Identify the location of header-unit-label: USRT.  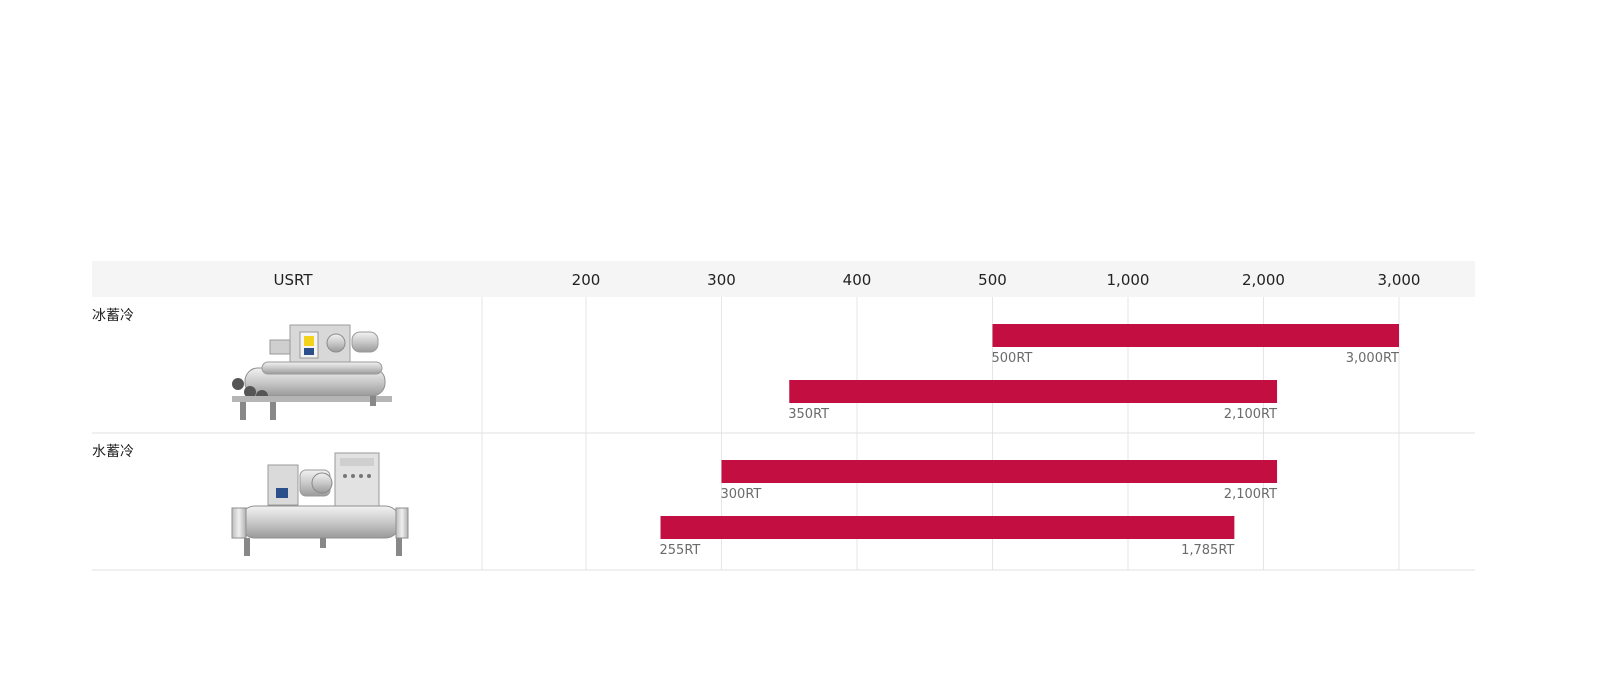
(294, 280).